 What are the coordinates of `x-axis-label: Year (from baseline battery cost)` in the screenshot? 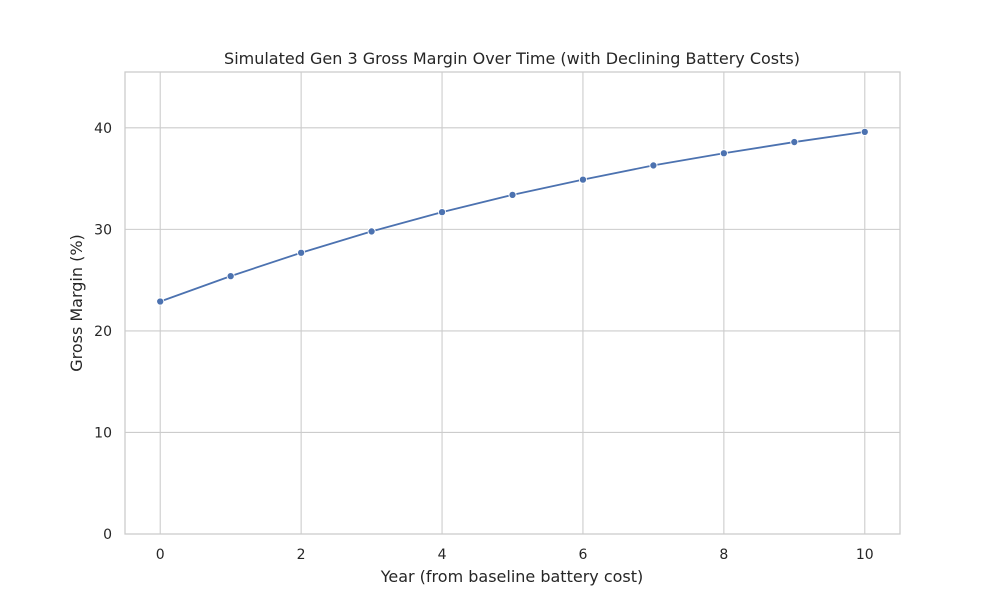 It's located at (512, 576).